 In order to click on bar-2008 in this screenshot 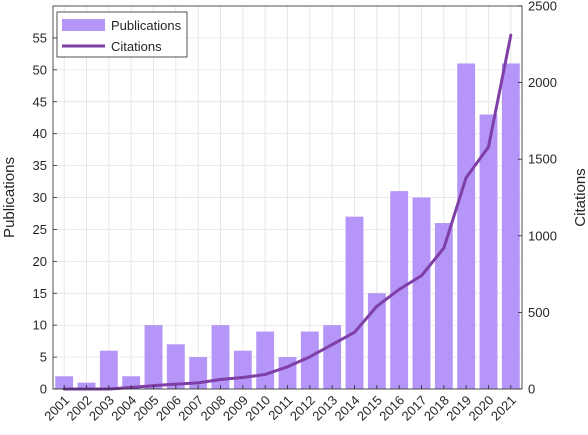, I will do `click(220, 357)`.